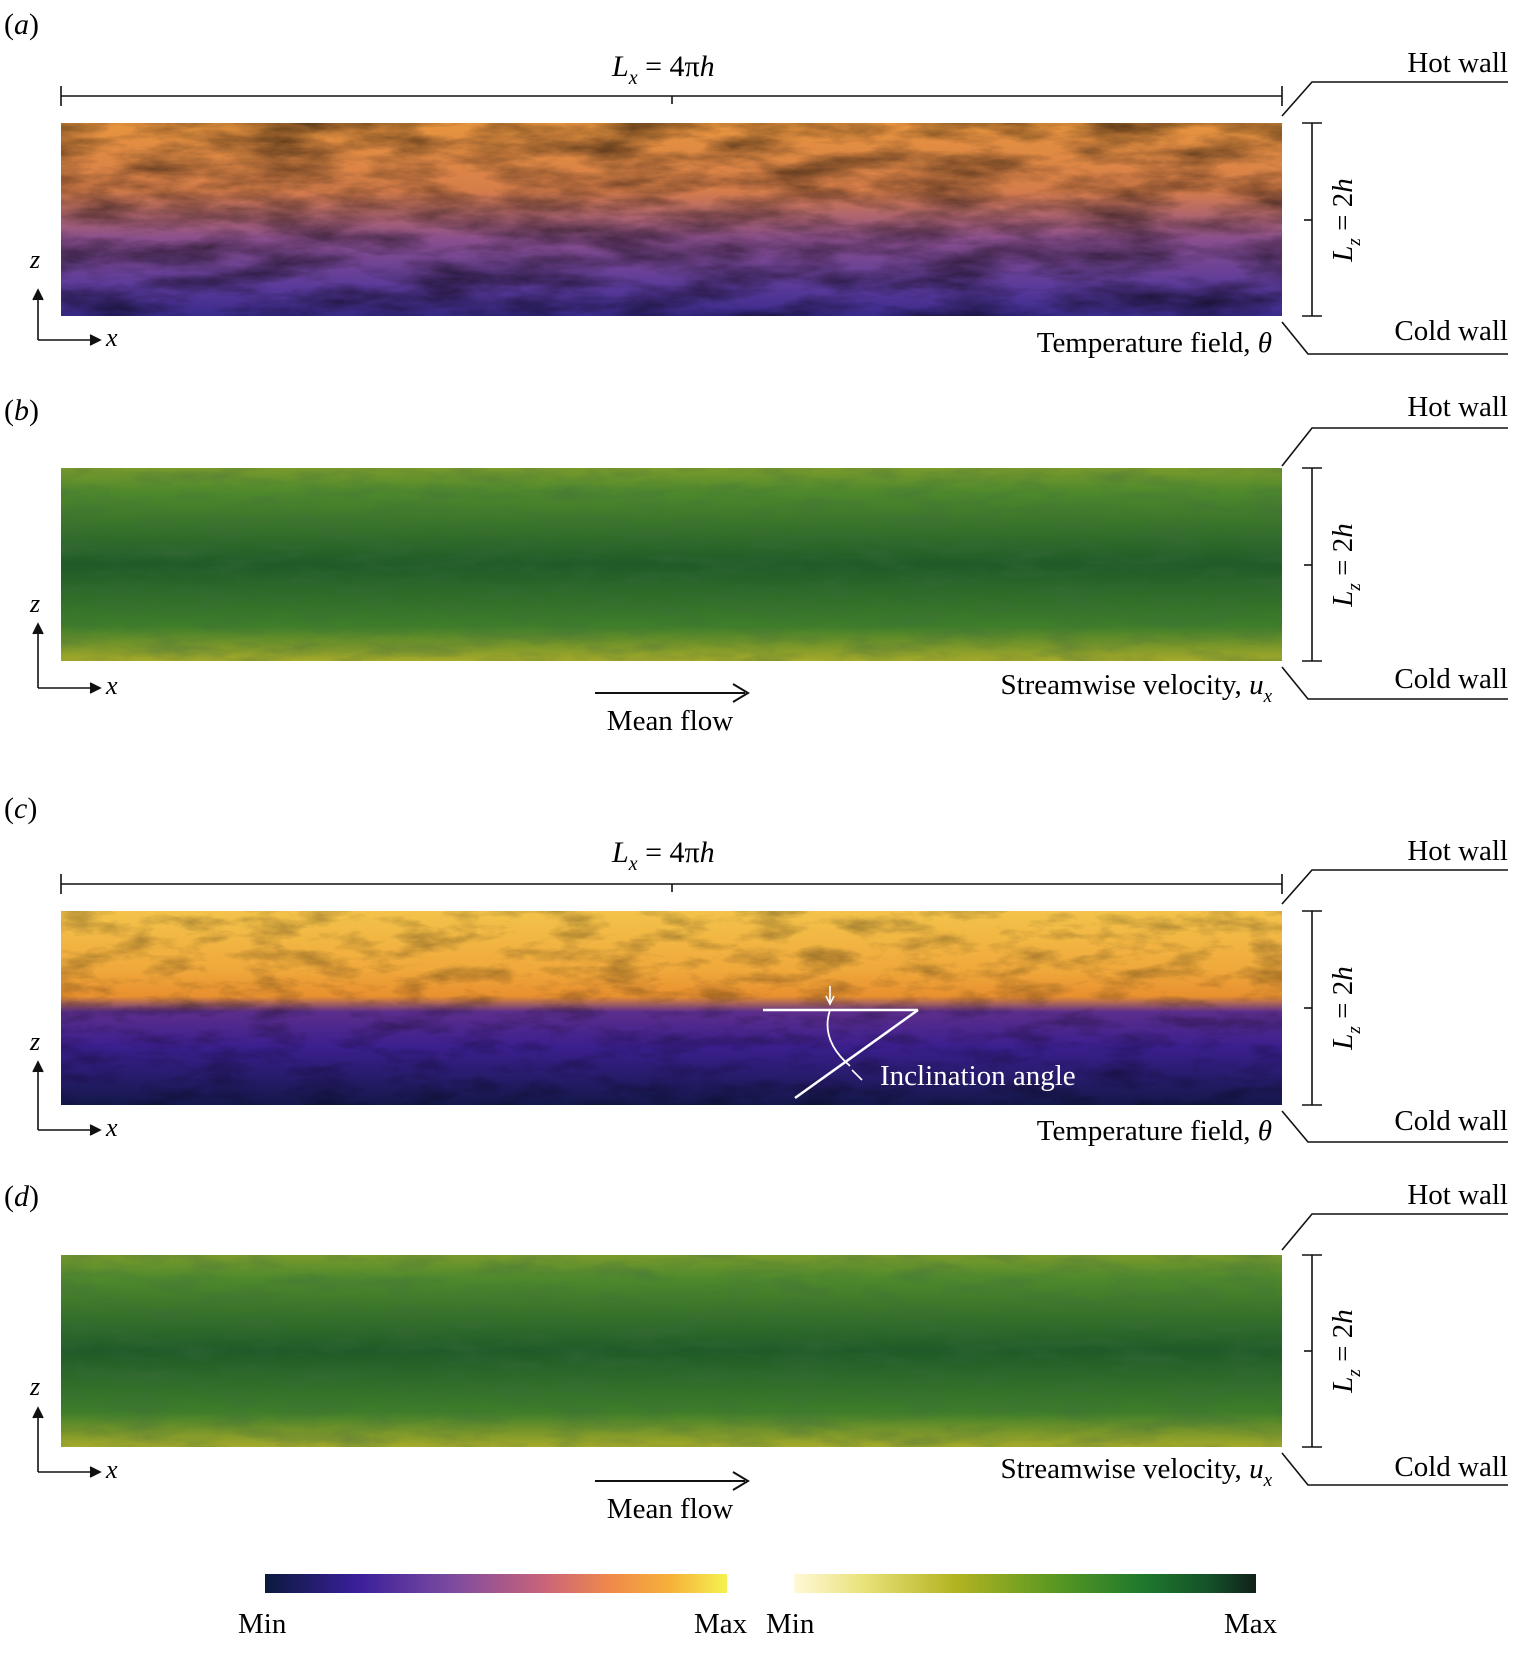  I want to click on lz-label-c: Lz = 2h, so click(1346, 1008).